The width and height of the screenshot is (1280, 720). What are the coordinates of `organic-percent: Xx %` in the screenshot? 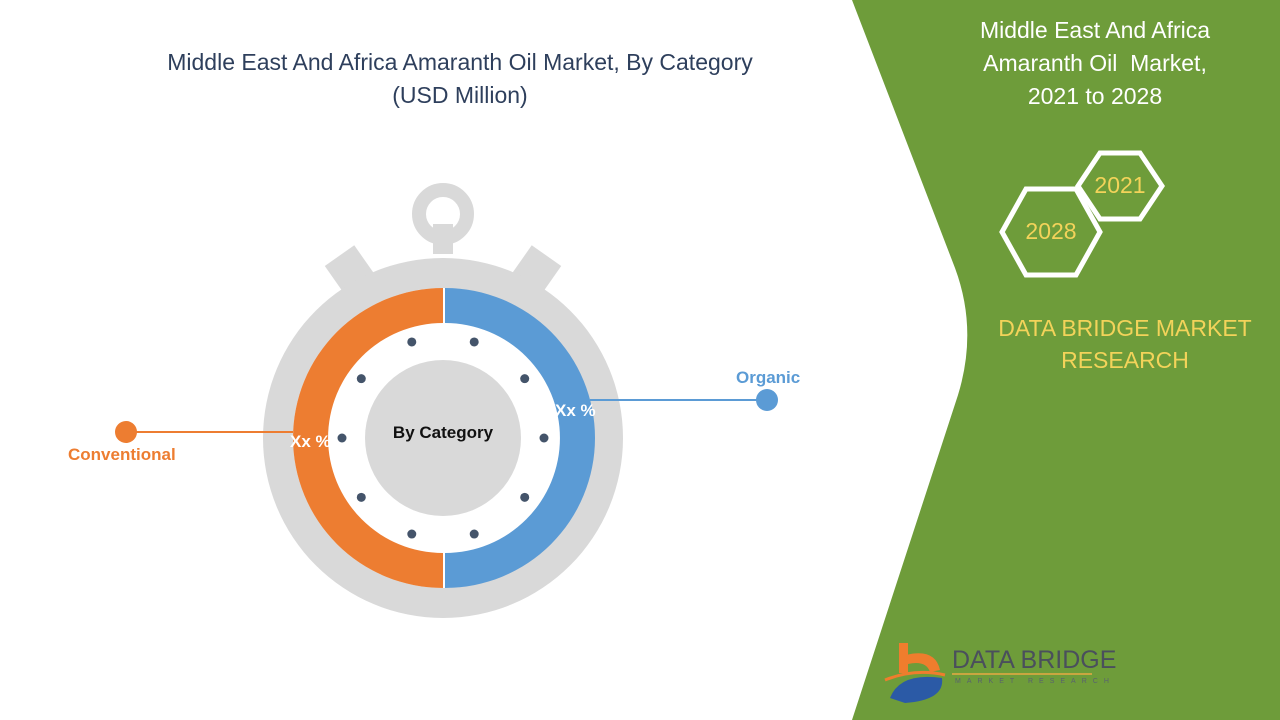 It's located at (575, 410).